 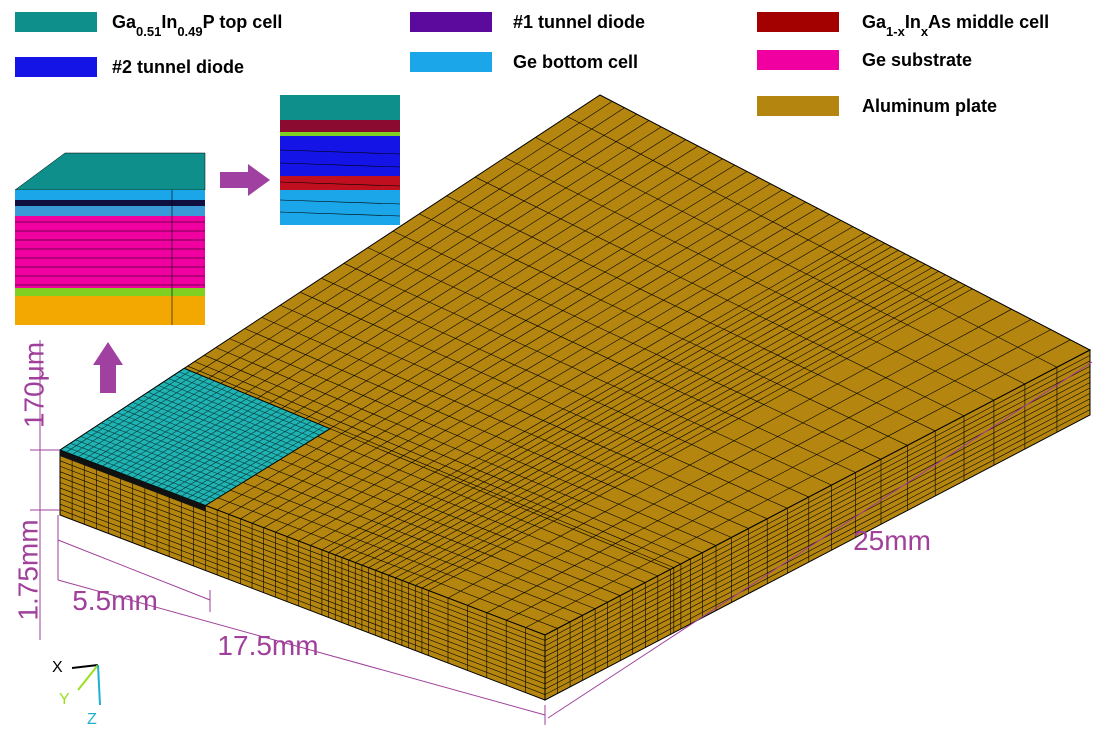 What do you see at coordinates (115, 600) in the screenshot?
I see `dimension-label: 5.5mm` at bounding box center [115, 600].